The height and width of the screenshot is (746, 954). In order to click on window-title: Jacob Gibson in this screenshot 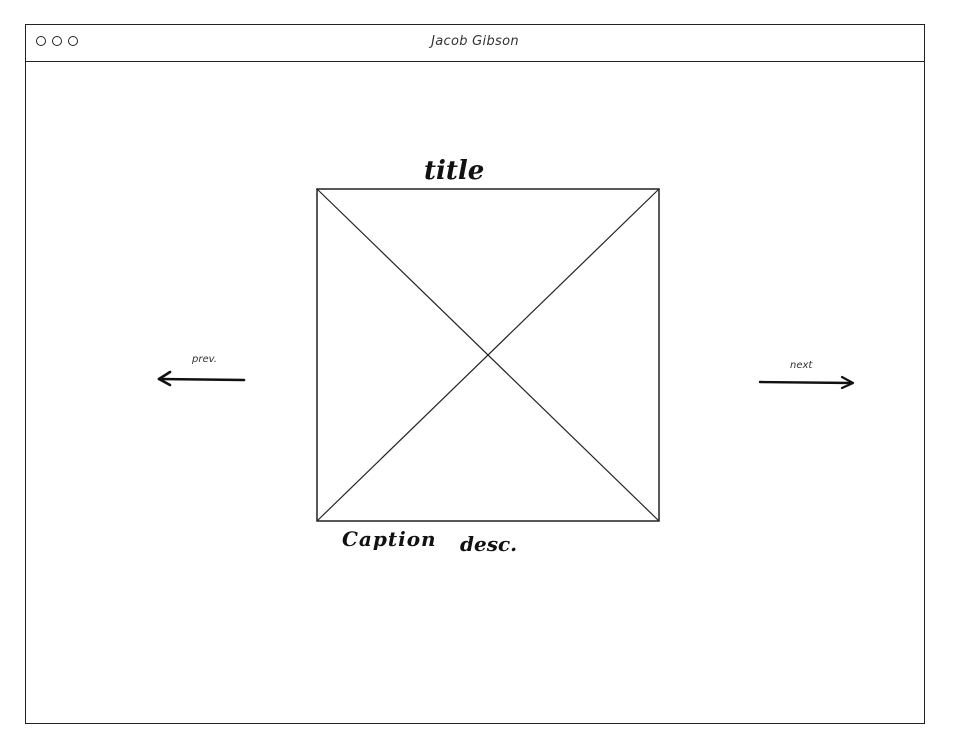, I will do `click(475, 41)`.